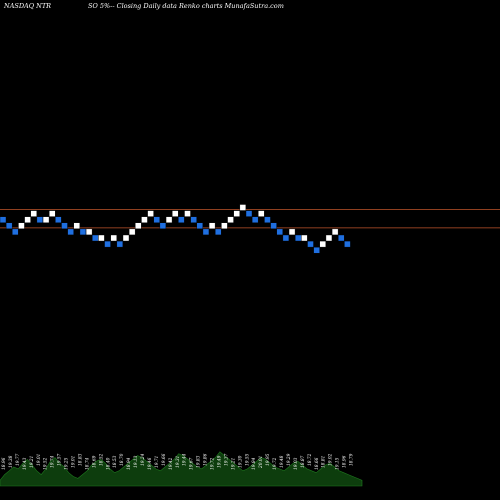 This screenshot has height=500, width=500. I want to click on price-label-4: 19.21, so click(32, 462).